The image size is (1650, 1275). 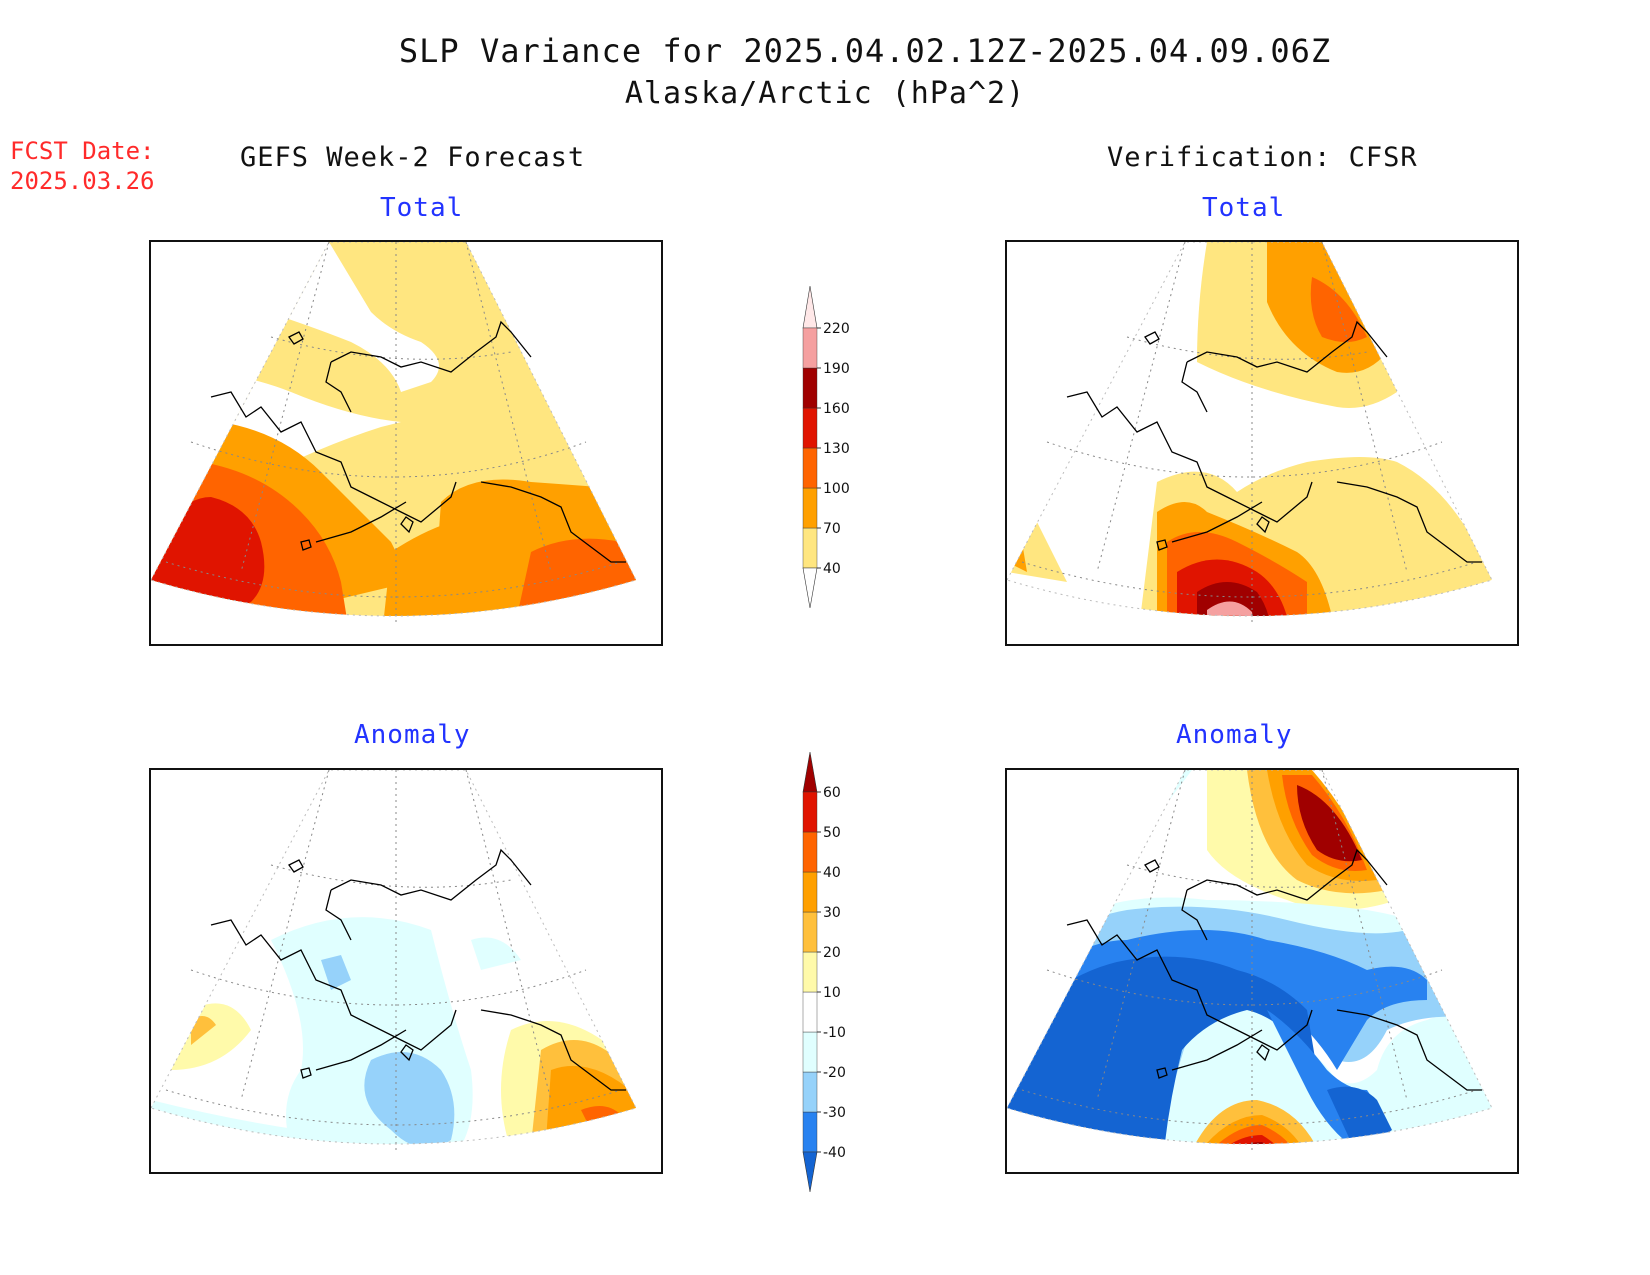 What do you see at coordinates (418, 441) in the screenshot?
I see `forecast-total-coastline` at bounding box center [418, 441].